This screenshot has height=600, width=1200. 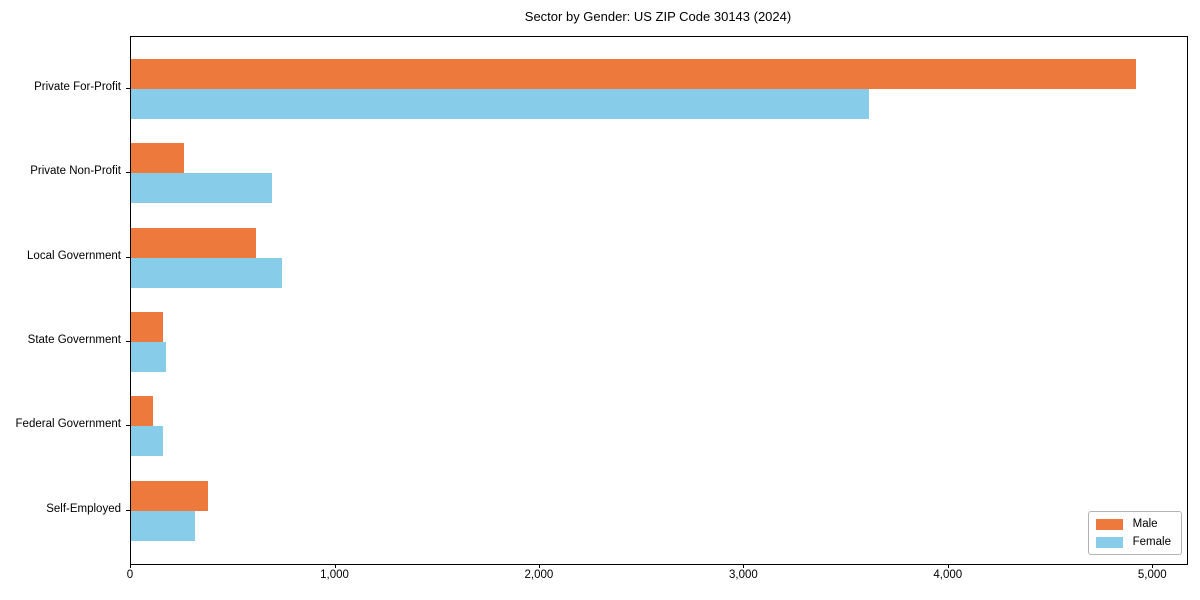 What do you see at coordinates (948, 575) in the screenshot?
I see `x-tick-label-4000: 4,000` at bounding box center [948, 575].